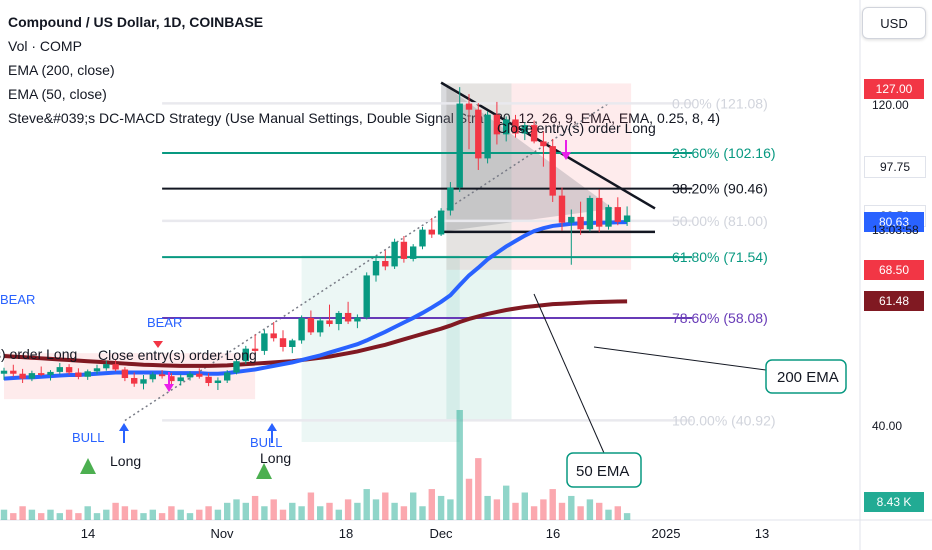 The width and height of the screenshot is (932, 550). Describe the element at coordinates (666, 533) in the screenshot. I see `time-axis-label: 2025` at that location.